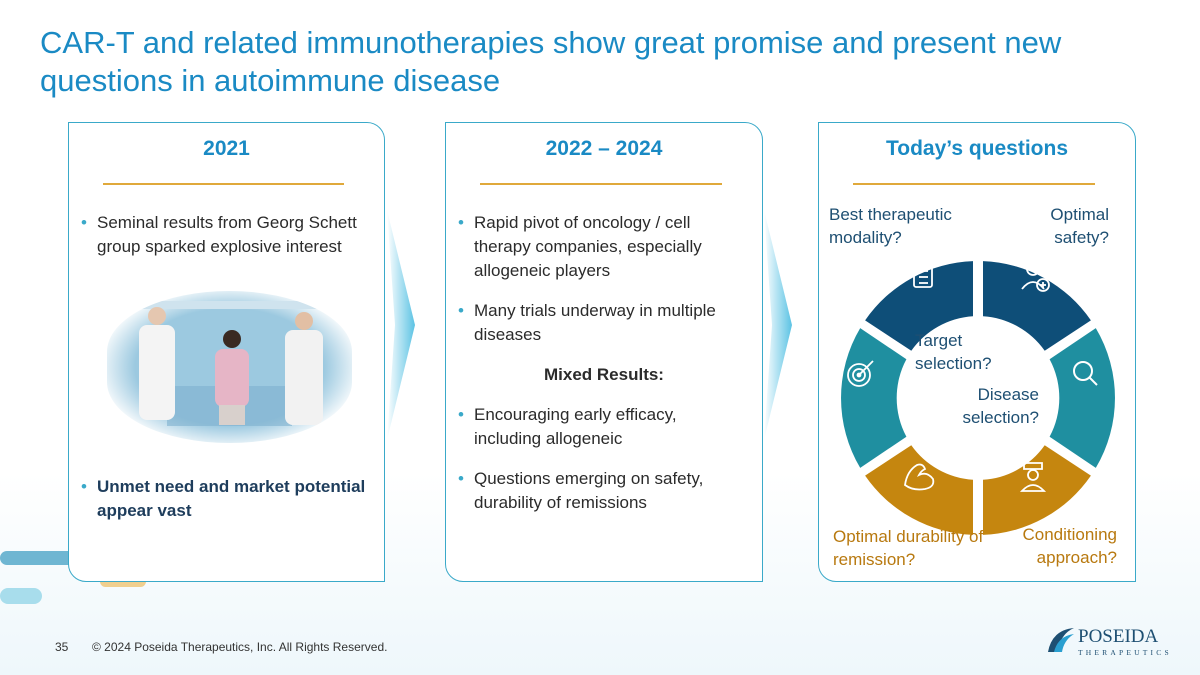 This screenshot has width=1200, height=675. I want to click on page-number: 35, so click(62, 647).